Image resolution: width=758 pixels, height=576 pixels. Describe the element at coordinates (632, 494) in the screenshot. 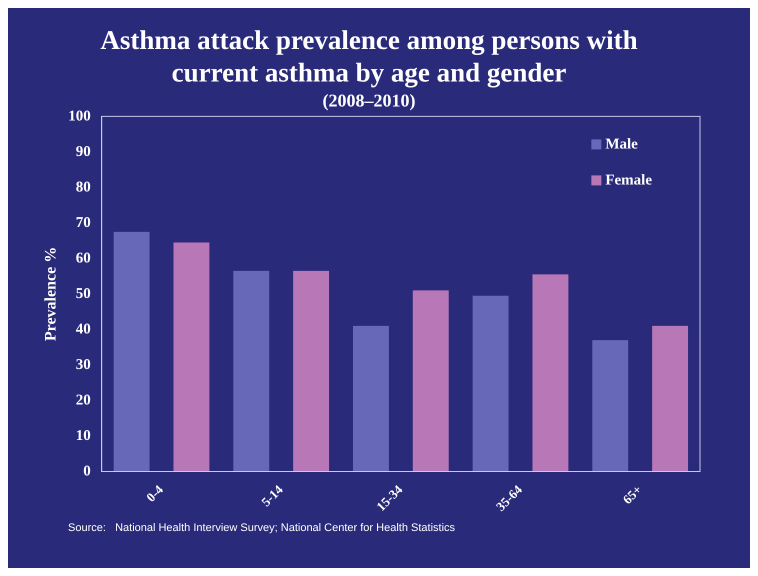

I see `x-tick-label: 65+` at that location.